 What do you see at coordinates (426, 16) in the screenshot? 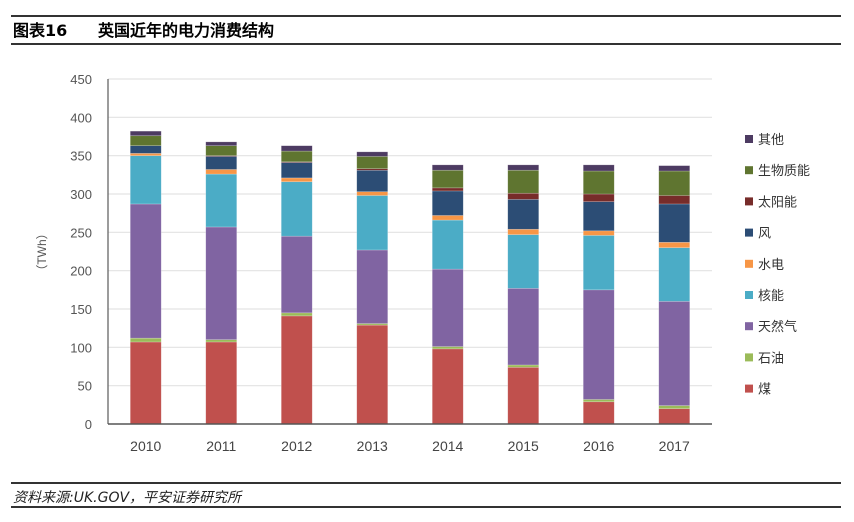
I see `top-rule` at bounding box center [426, 16].